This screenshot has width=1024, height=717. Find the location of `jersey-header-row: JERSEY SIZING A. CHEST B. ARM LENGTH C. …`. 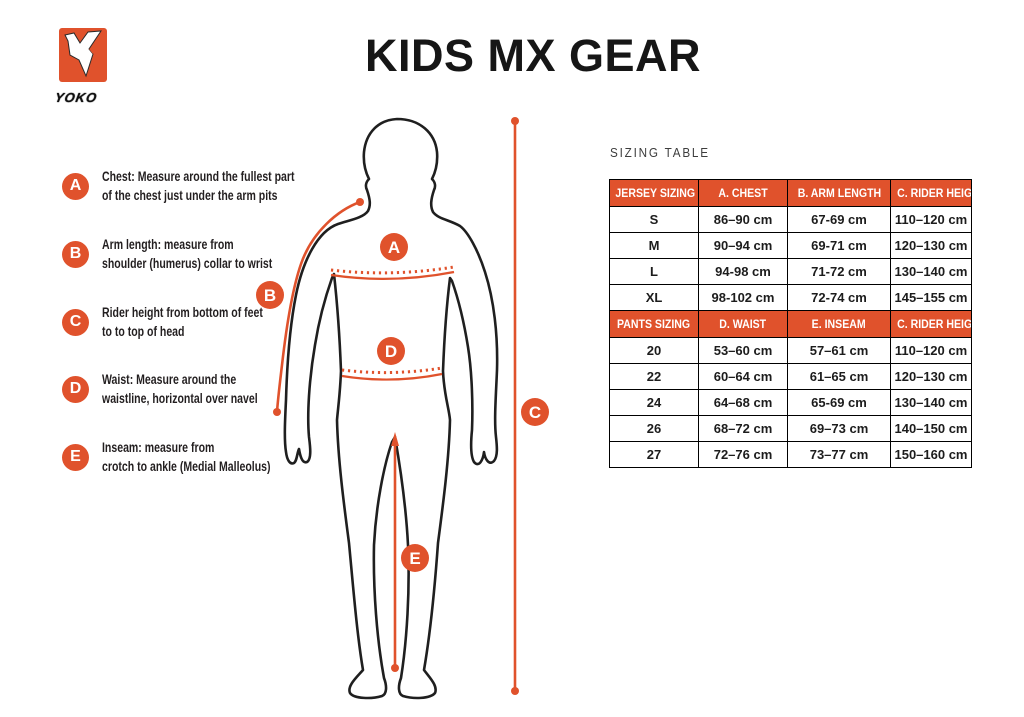

jersey-header-row: JERSEY SIZING A. CHEST B. ARM LENGTH C. … is located at coordinates (790, 193).